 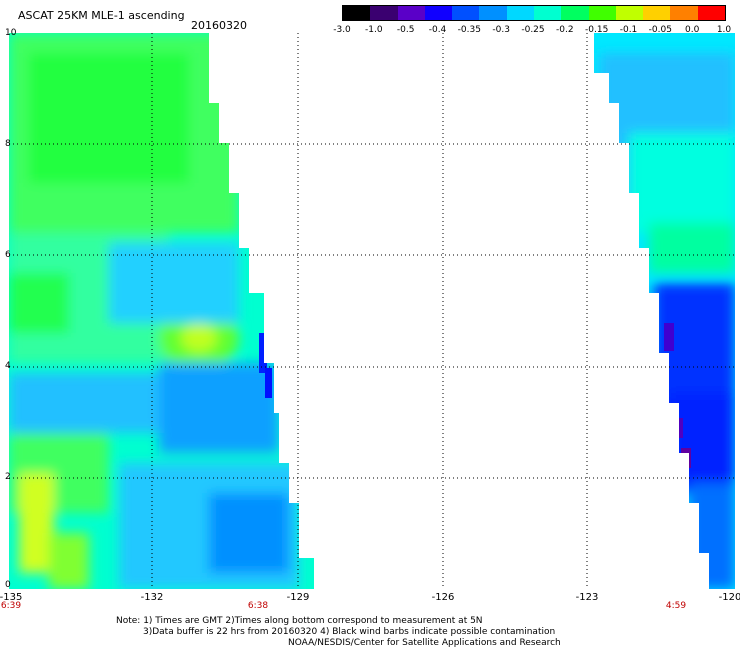 What do you see at coordinates (342, 30) in the screenshot?
I see `color-scale-tick-label: -3.0` at bounding box center [342, 30].